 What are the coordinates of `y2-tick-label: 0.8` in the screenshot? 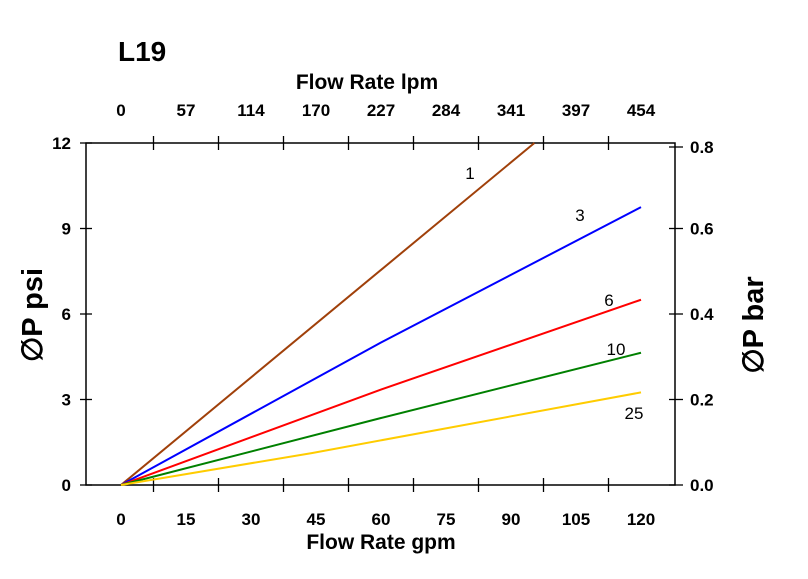 It's located at (702, 147).